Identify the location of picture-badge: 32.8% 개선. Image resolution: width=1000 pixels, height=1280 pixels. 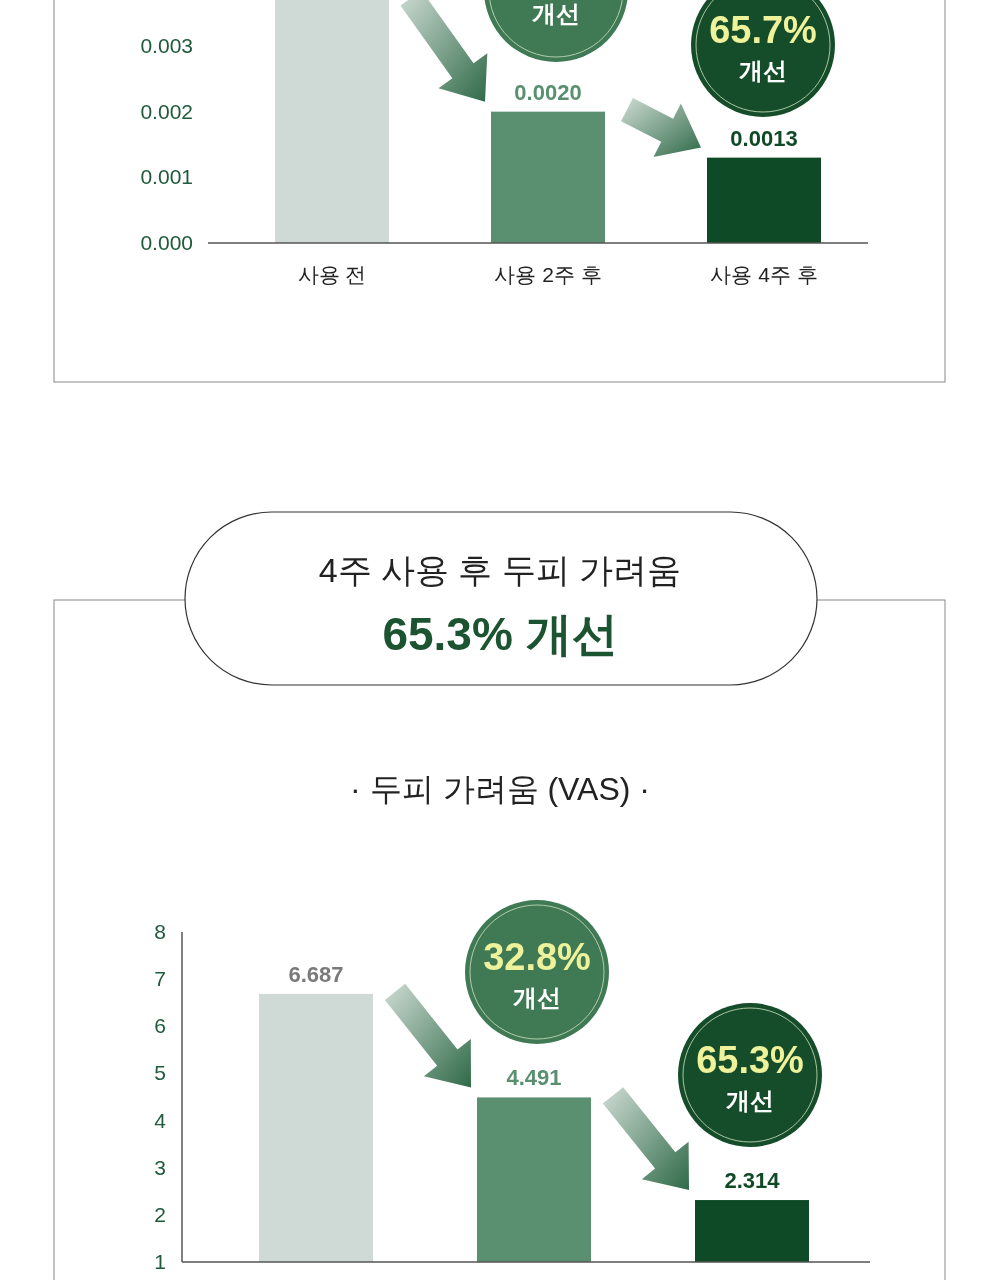
(537, 972).